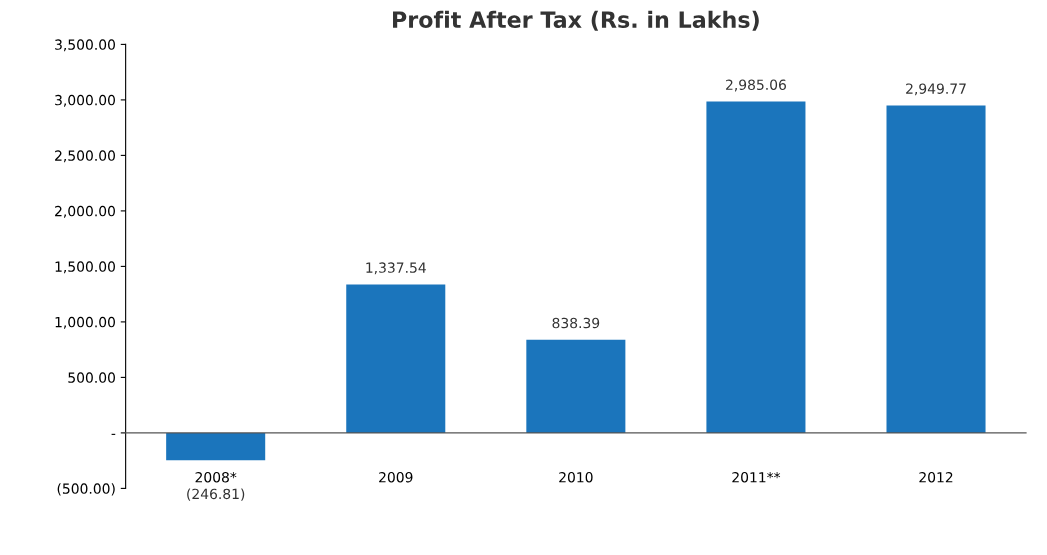 The width and height of the screenshot is (1047, 555). What do you see at coordinates (576, 477) in the screenshot?
I see `x-tick-label: 2010` at bounding box center [576, 477].